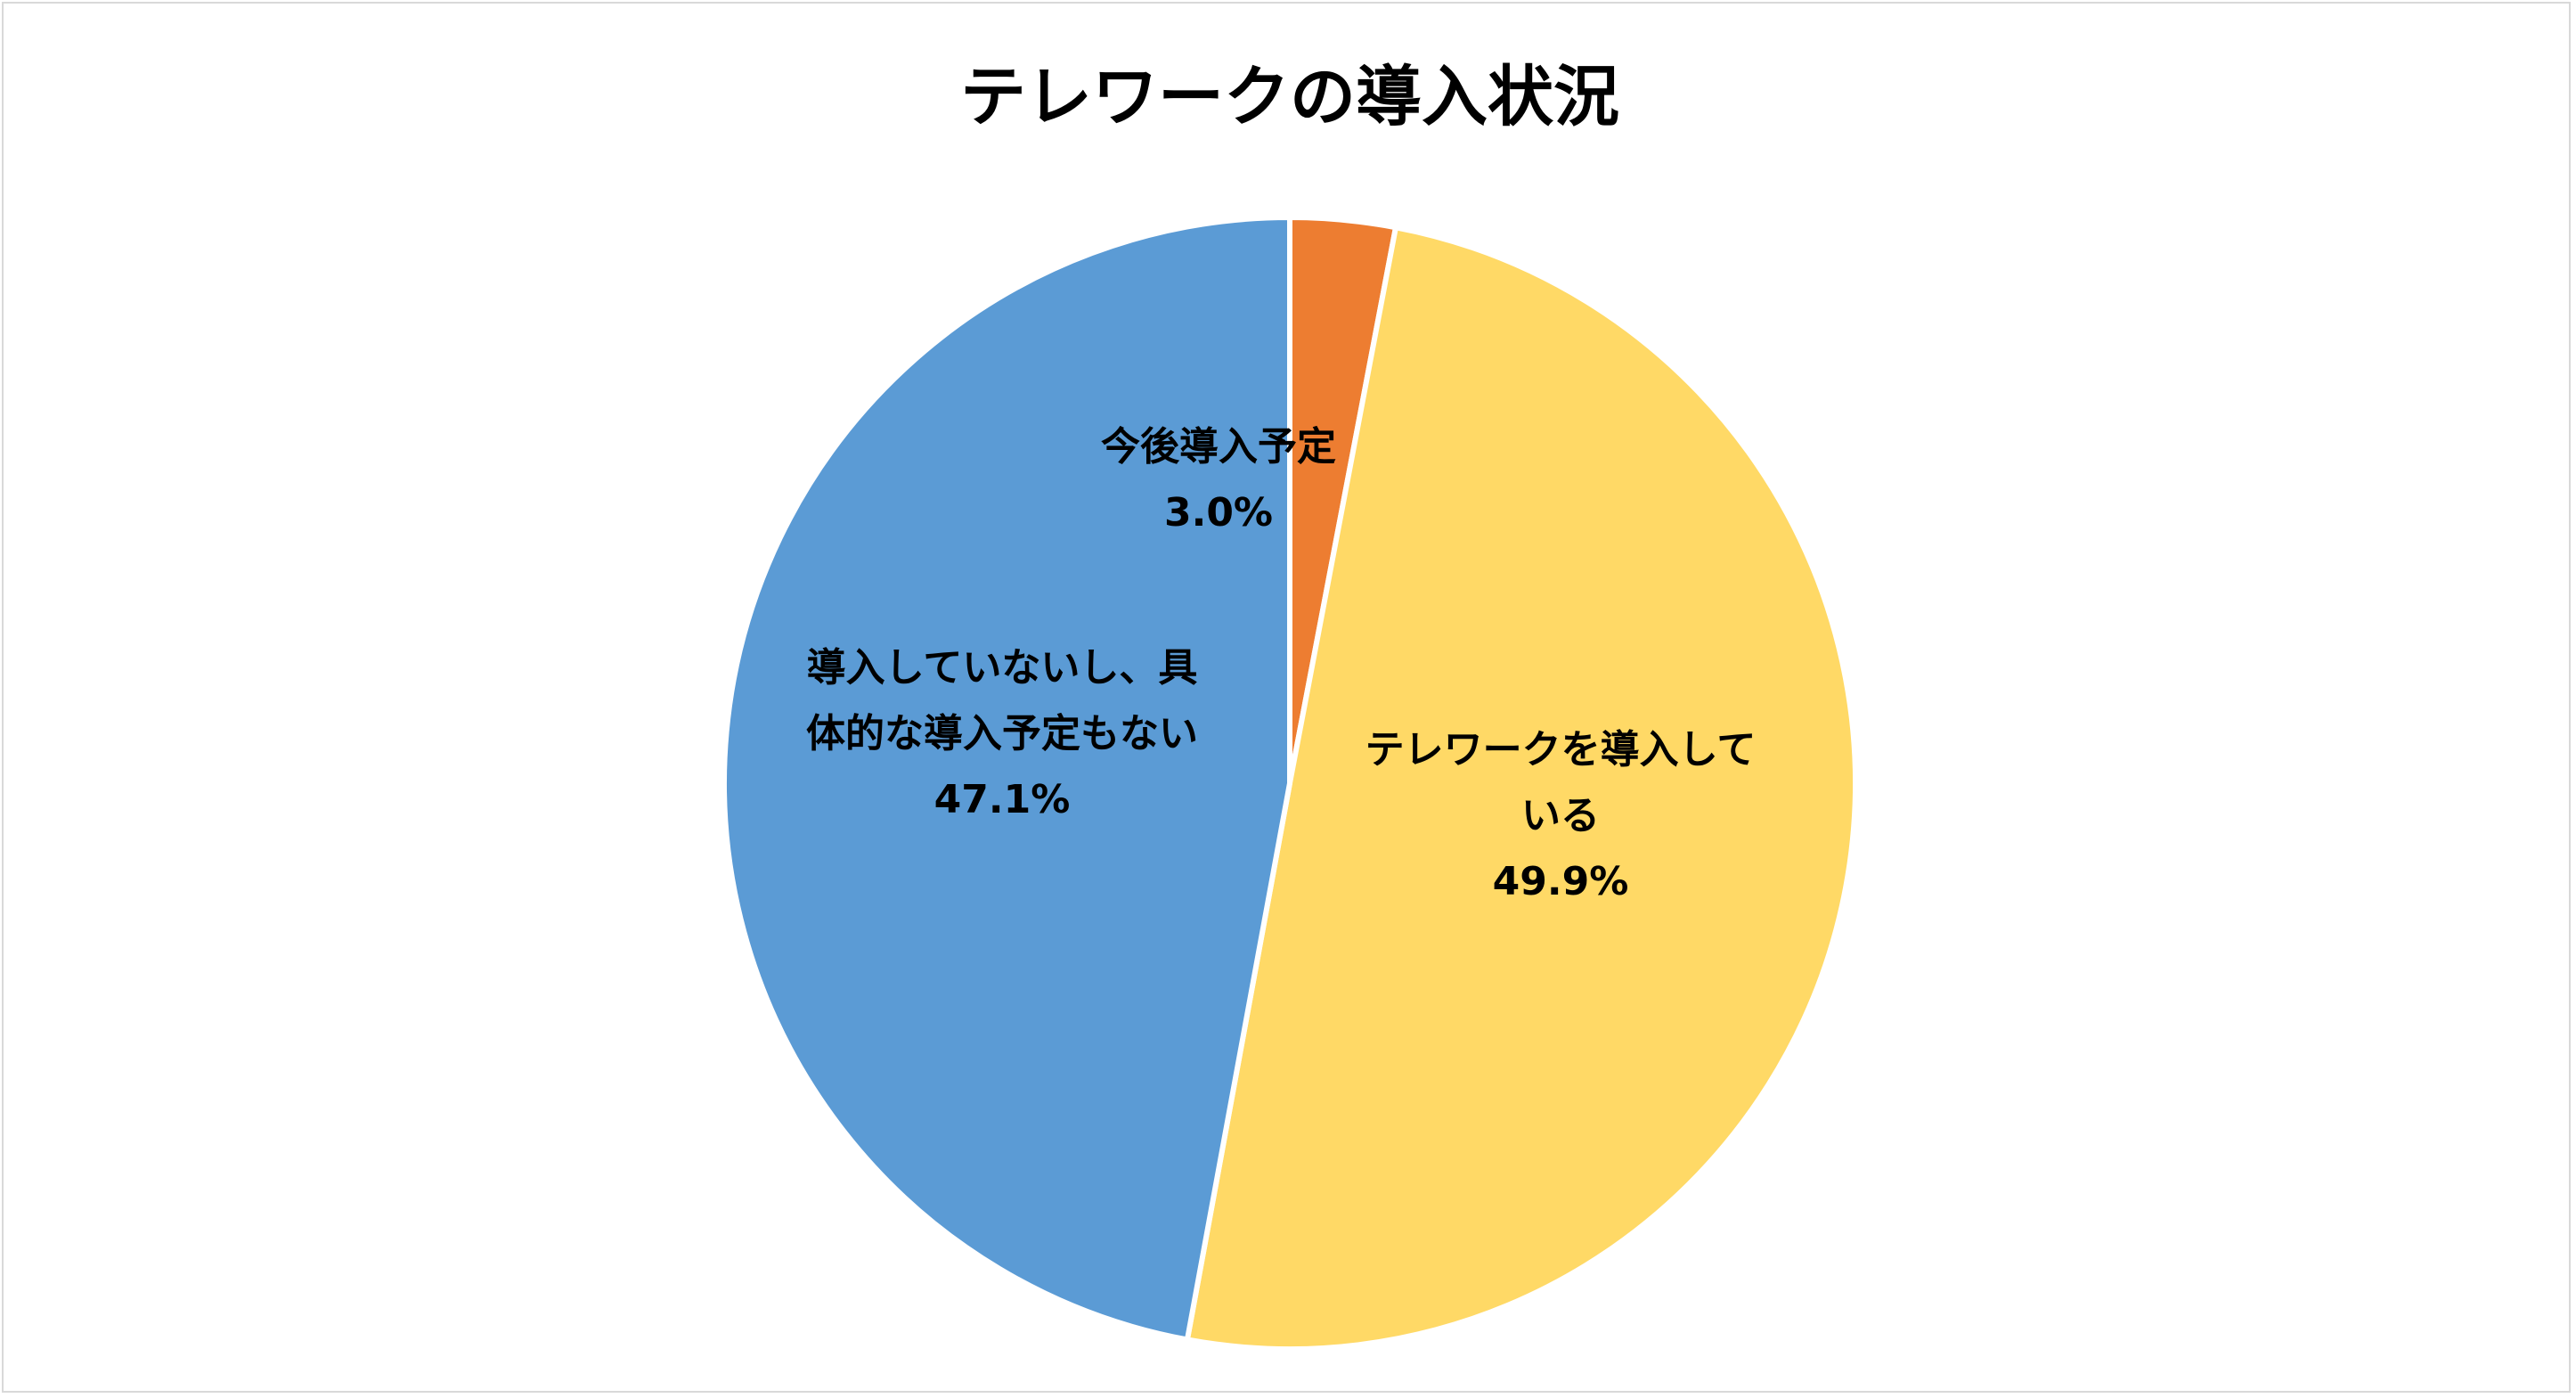  What do you see at coordinates (1003, 799) in the screenshot?
I see `slice-value-label: 47.1%` at bounding box center [1003, 799].